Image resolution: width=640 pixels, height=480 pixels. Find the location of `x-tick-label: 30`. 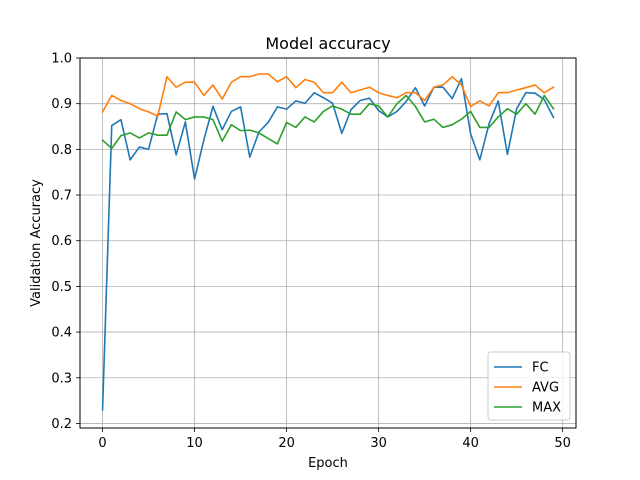

x-tick-label: 30 is located at coordinates (378, 443).